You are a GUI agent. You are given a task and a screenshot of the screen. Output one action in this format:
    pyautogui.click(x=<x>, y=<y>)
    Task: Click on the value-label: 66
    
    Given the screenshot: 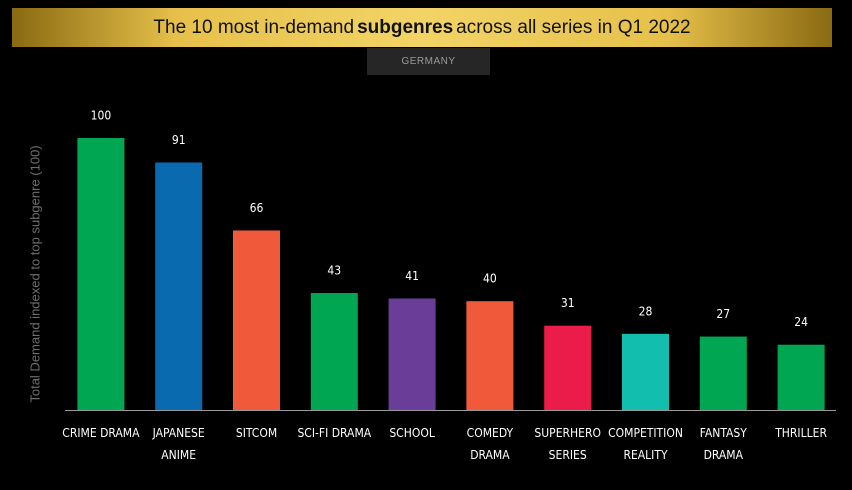 What is the action you would take?
    pyautogui.click(x=257, y=208)
    